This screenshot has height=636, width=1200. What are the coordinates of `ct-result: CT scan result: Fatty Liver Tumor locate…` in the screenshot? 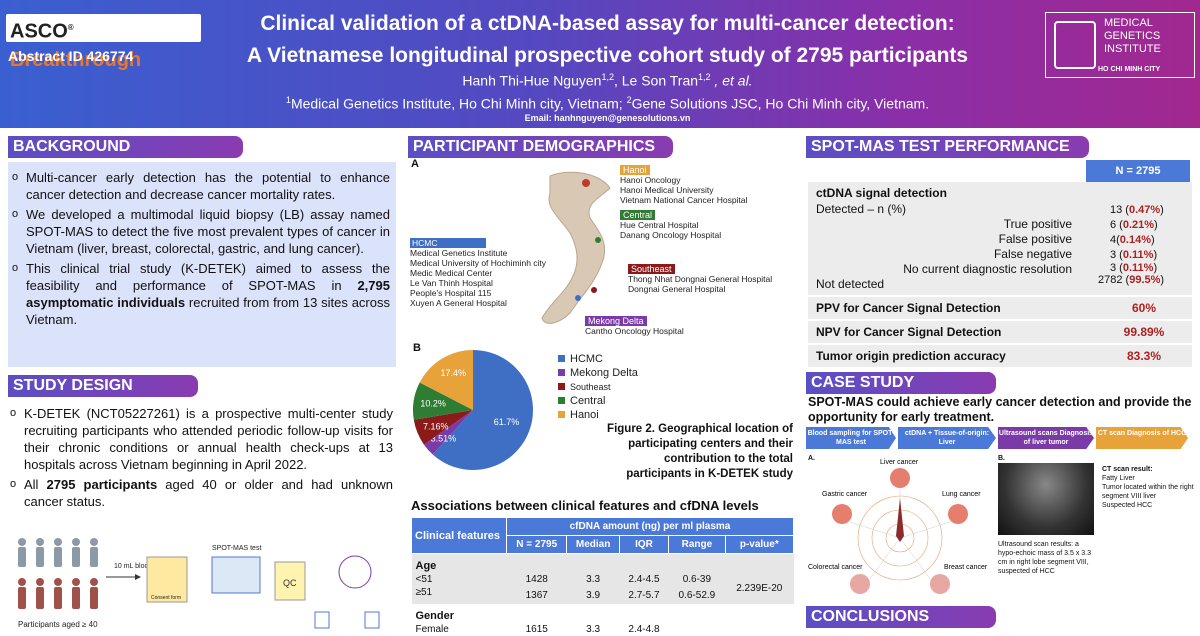 It's located at (1148, 487).